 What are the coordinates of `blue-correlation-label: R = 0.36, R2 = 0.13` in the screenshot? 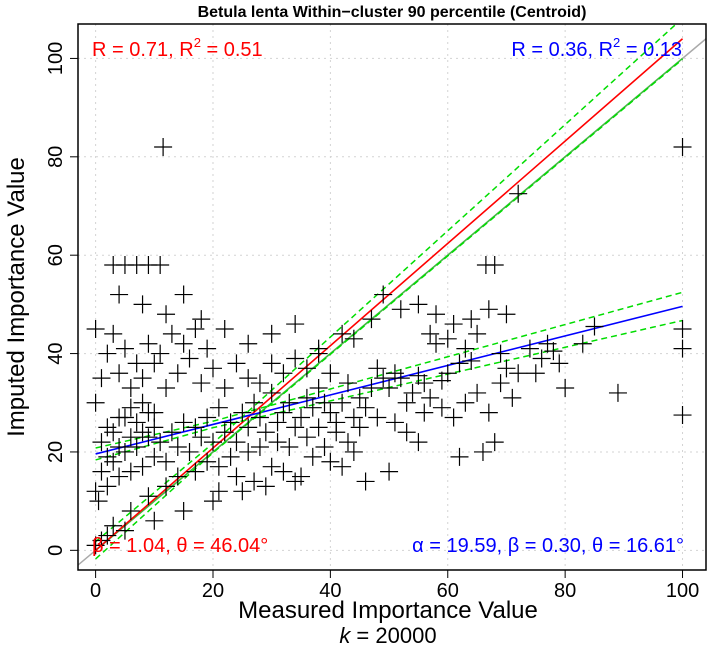 It's located at (596, 48).